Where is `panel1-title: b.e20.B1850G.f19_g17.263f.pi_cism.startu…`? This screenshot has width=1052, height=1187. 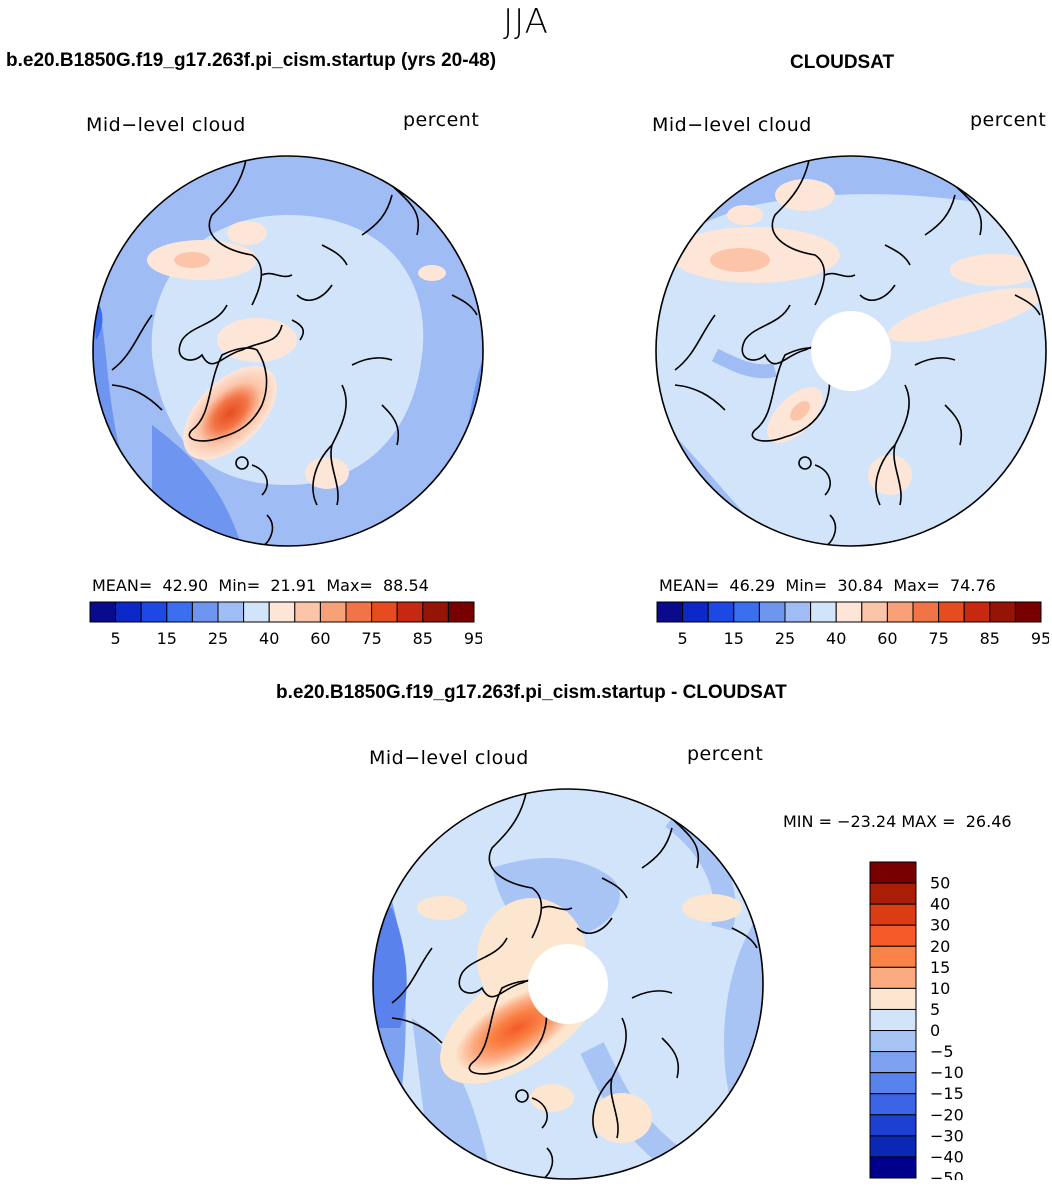 panel1-title: b.e20.B1850G.f19_g17.263f.pi_cism.startu… is located at coordinates (251, 60).